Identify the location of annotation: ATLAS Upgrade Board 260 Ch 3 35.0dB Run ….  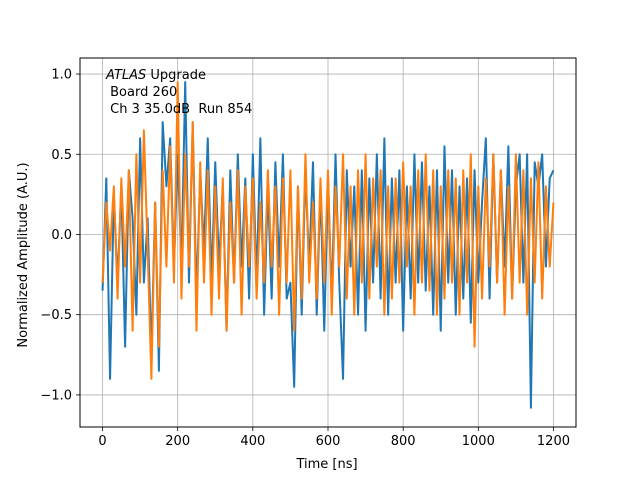
(178, 92).